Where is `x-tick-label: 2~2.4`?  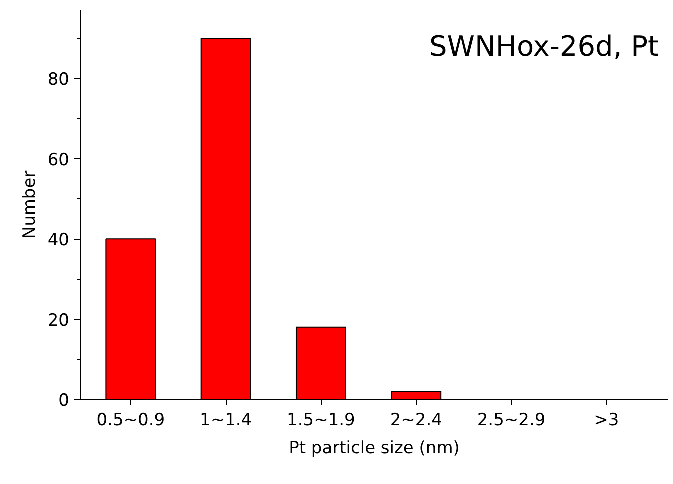
x-tick-label: 2~2.4 is located at coordinates (416, 420).